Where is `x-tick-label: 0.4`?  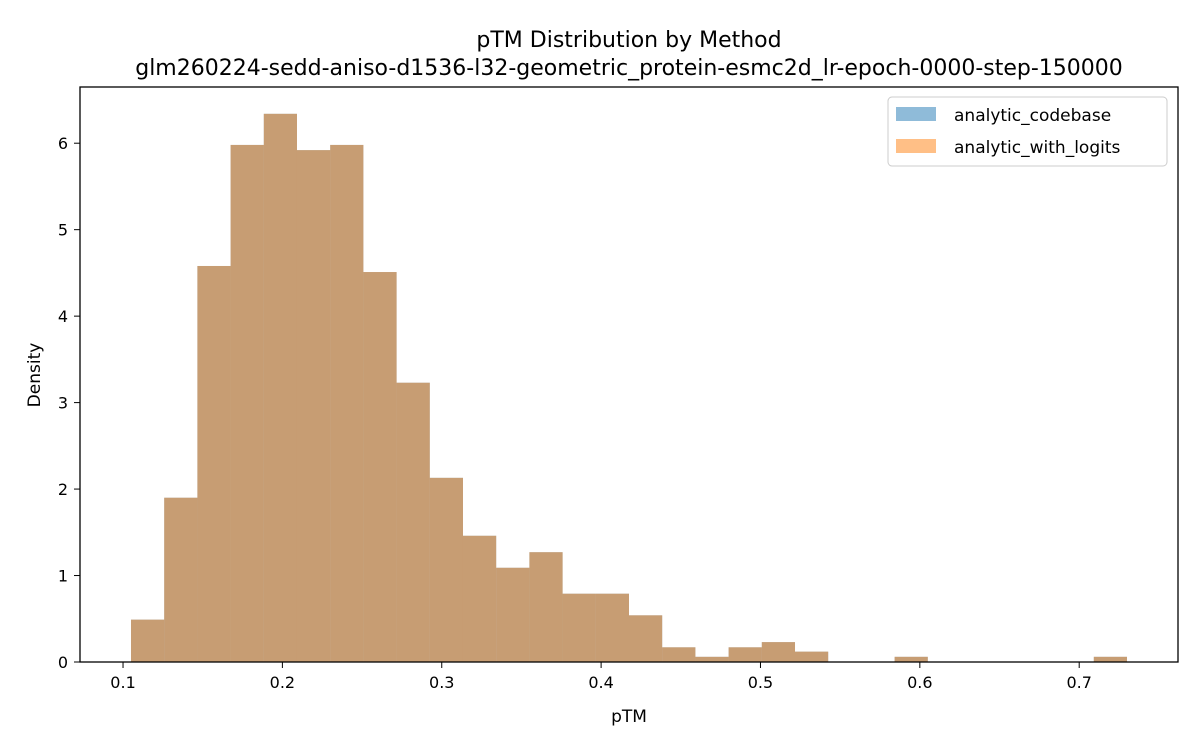
x-tick-label: 0.4 is located at coordinates (600, 682).